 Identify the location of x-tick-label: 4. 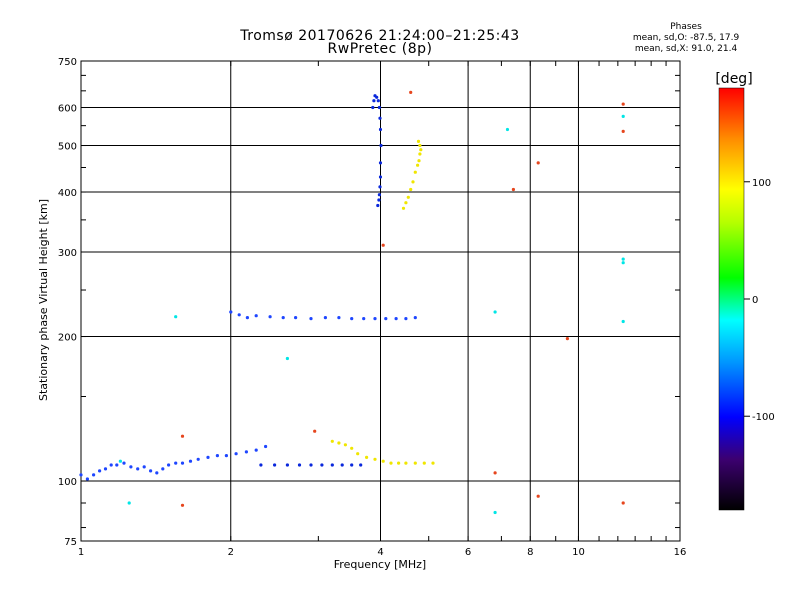
(380, 552).